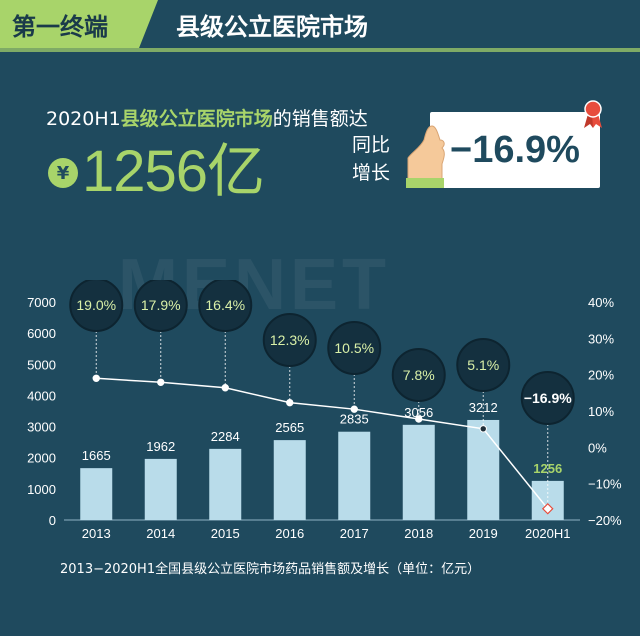 The height and width of the screenshot is (636, 640). Describe the element at coordinates (52, 520) in the screenshot. I see `y-left-tick-label: 0` at that location.